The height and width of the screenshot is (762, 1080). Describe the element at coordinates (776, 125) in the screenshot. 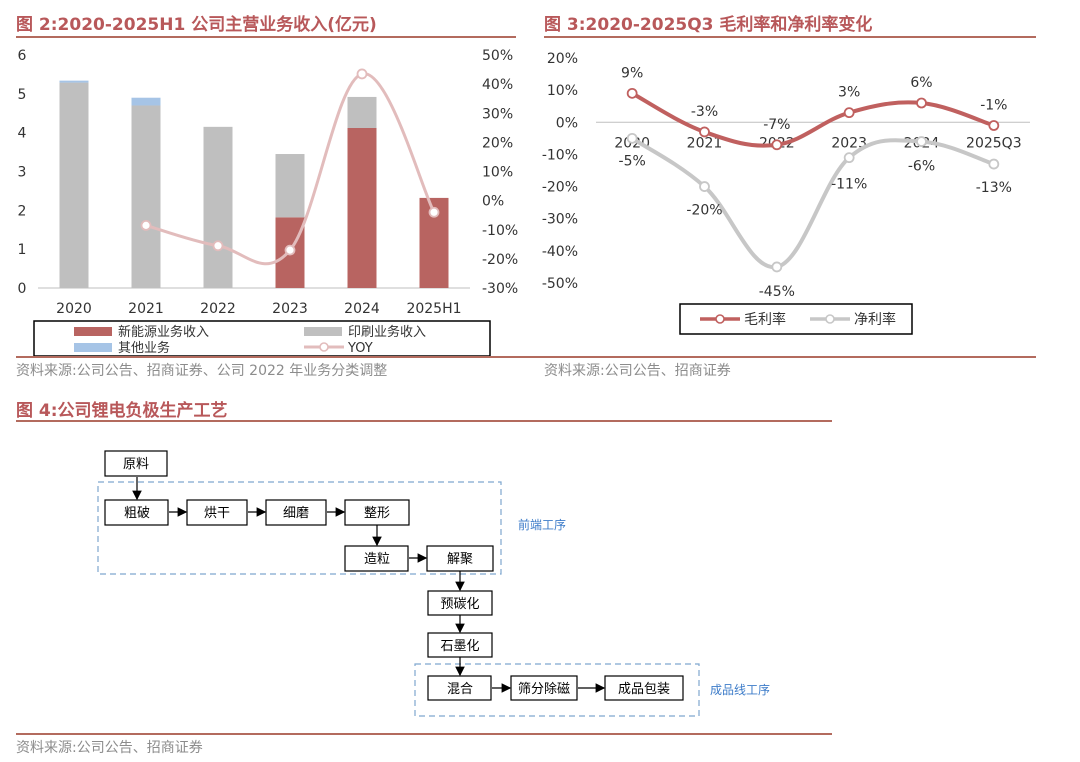

I see `data-label: -7%` at that location.